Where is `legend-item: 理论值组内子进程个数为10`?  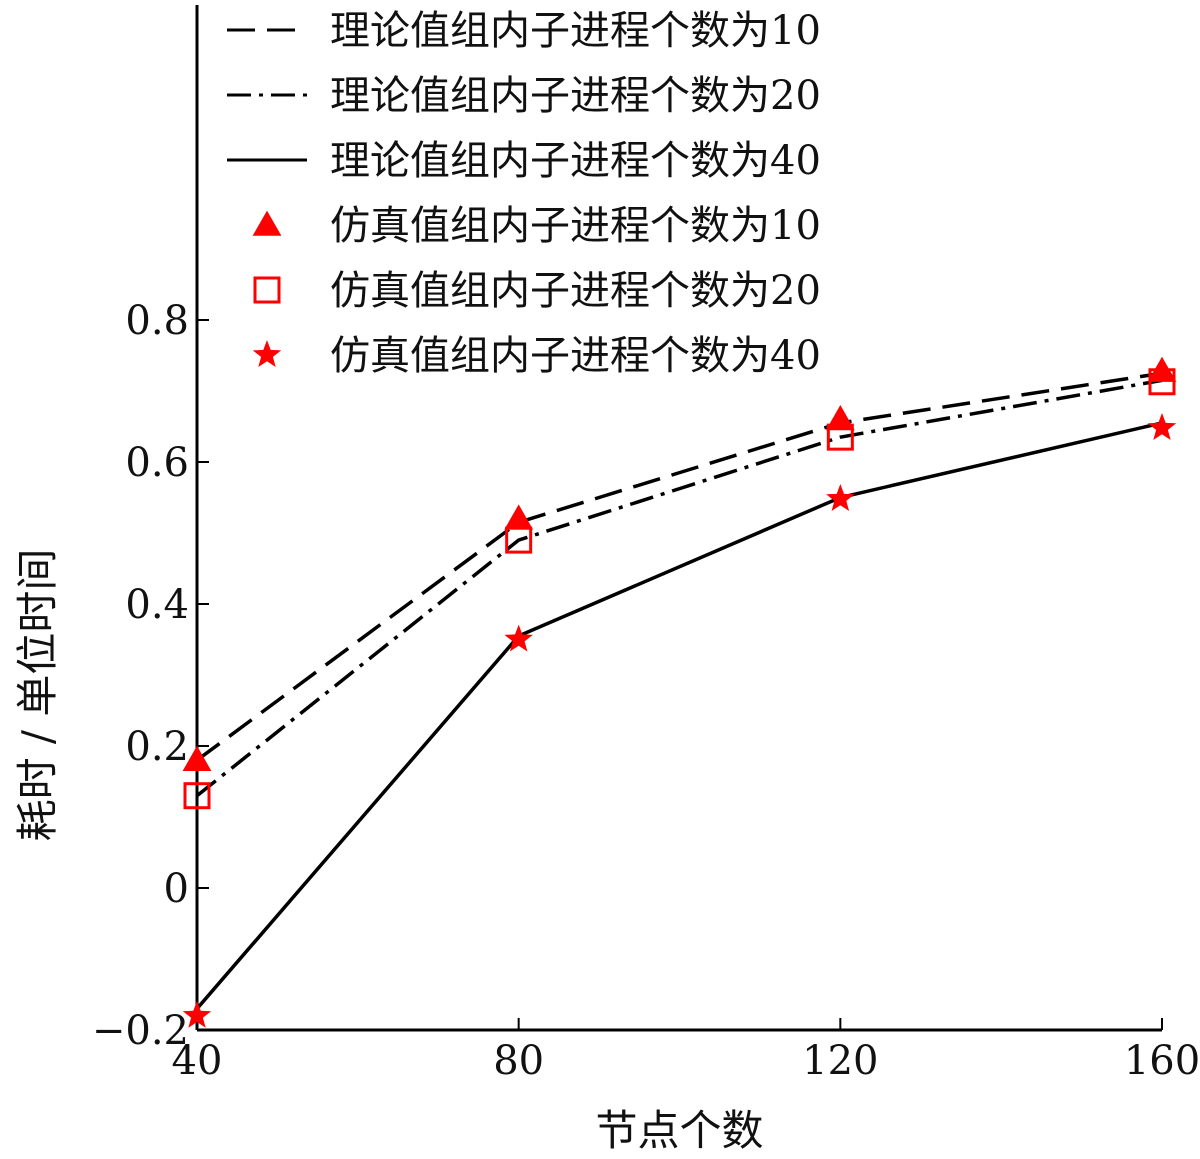
legend-item: 理论值组内子进程个数为10 is located at coordinates (524, 31).